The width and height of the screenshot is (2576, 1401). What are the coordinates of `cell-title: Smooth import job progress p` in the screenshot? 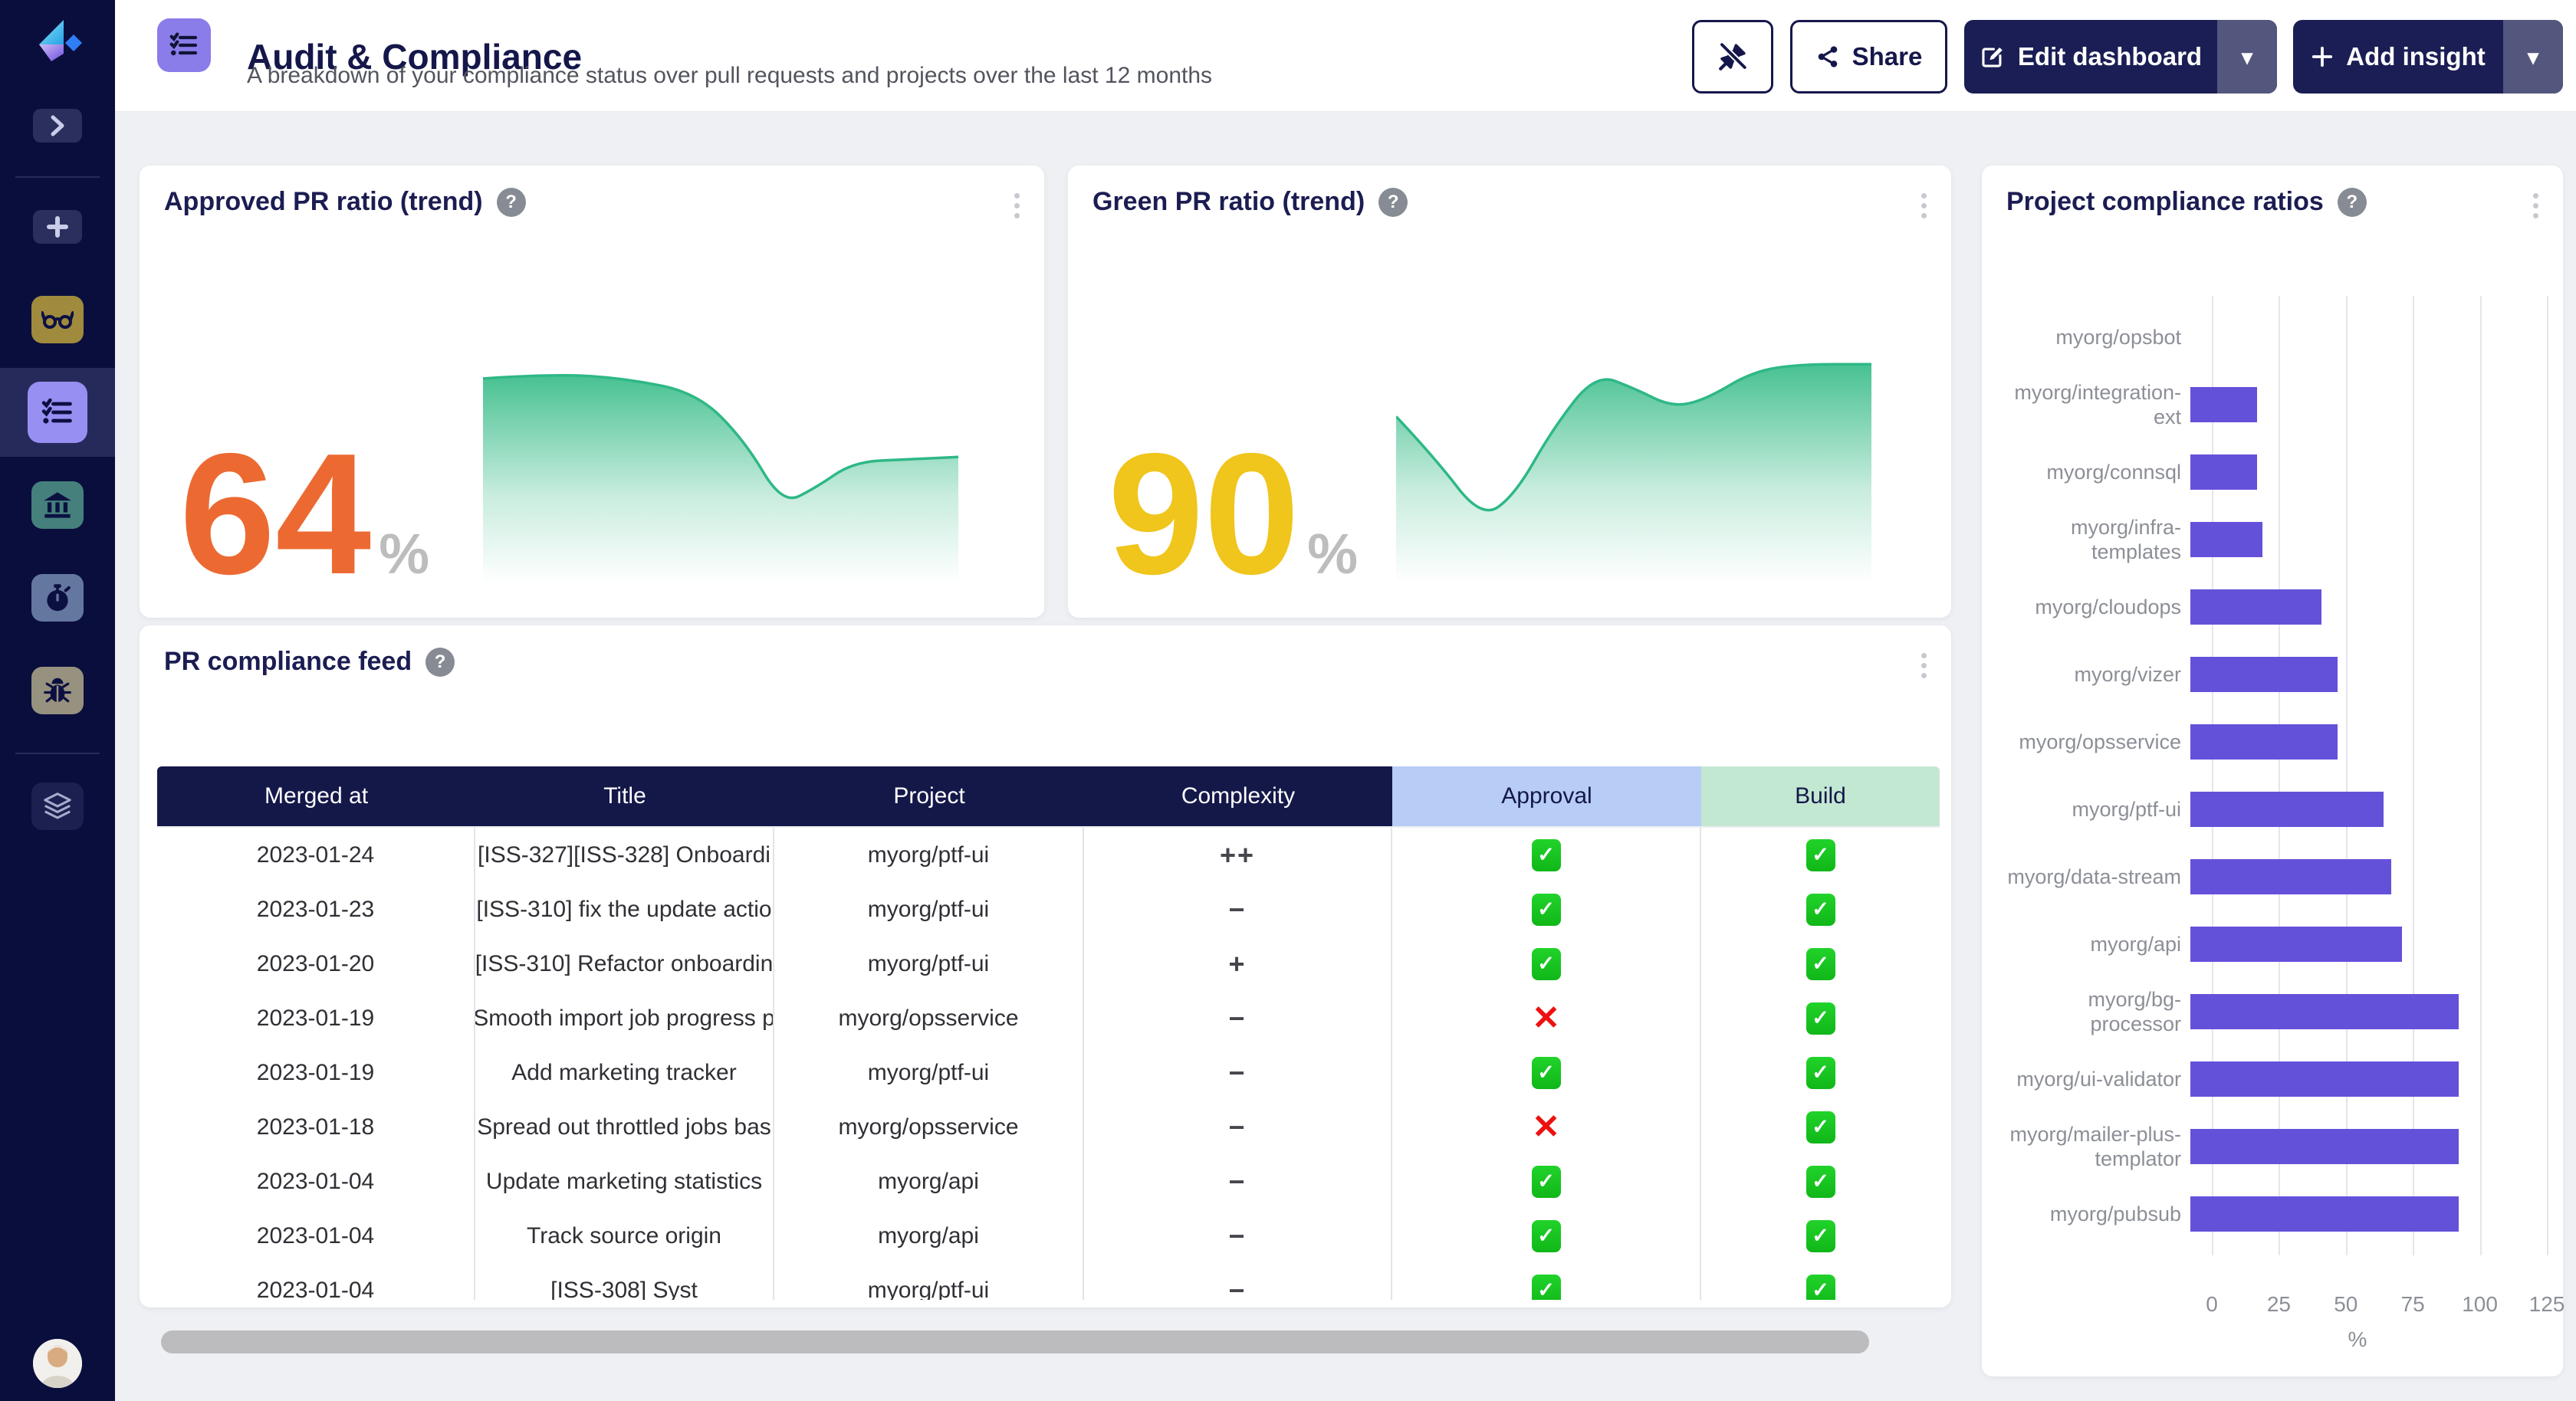 It's located at (625, 1018).